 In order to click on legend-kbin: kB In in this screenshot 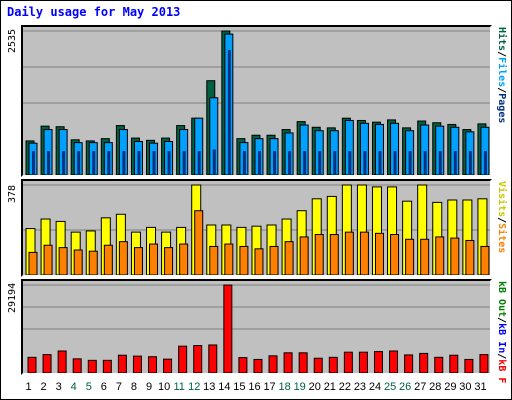, I will do `click(501, 338)`.